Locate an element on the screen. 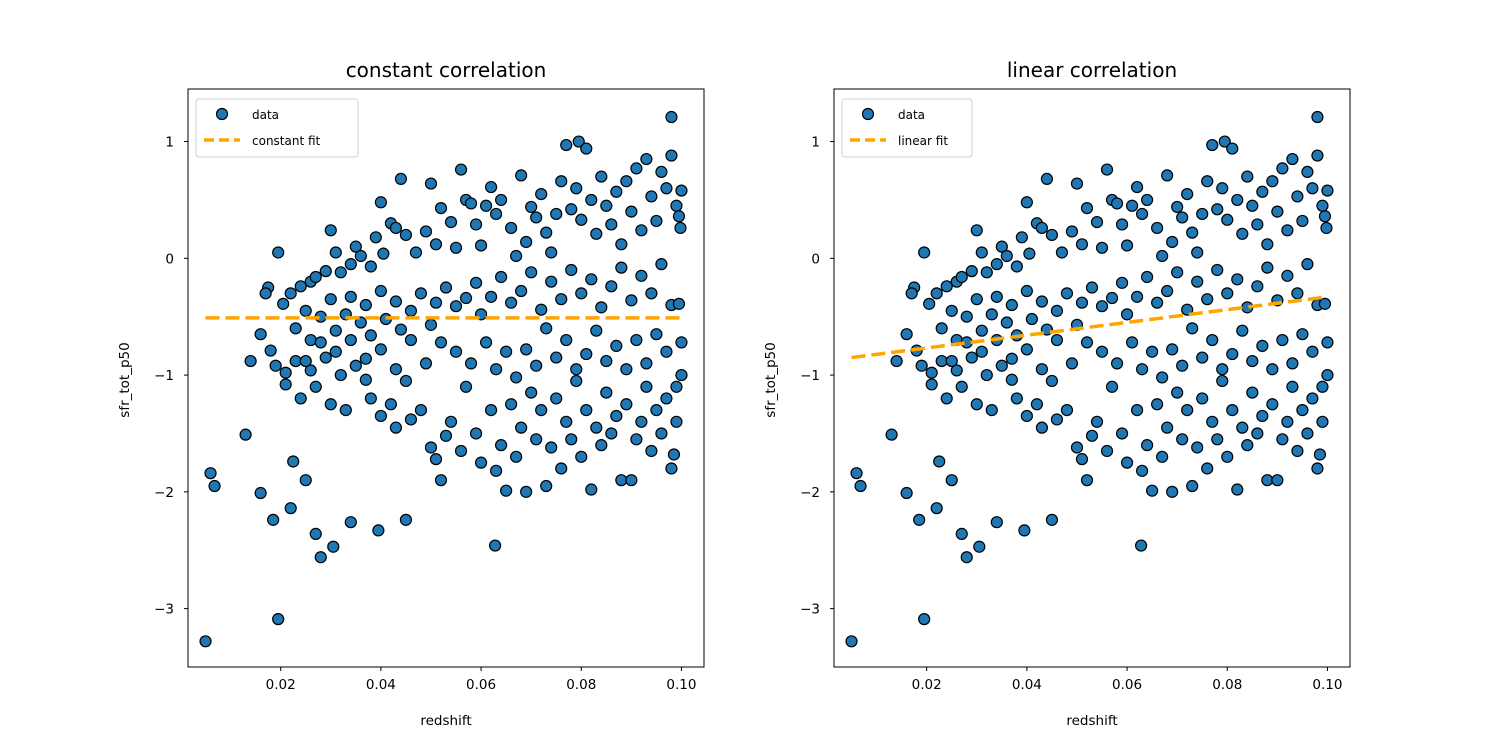 The height and width of the screenshot is (750, 1500). x-tick-label: 0.08 is located at coordinates (1227, 685).